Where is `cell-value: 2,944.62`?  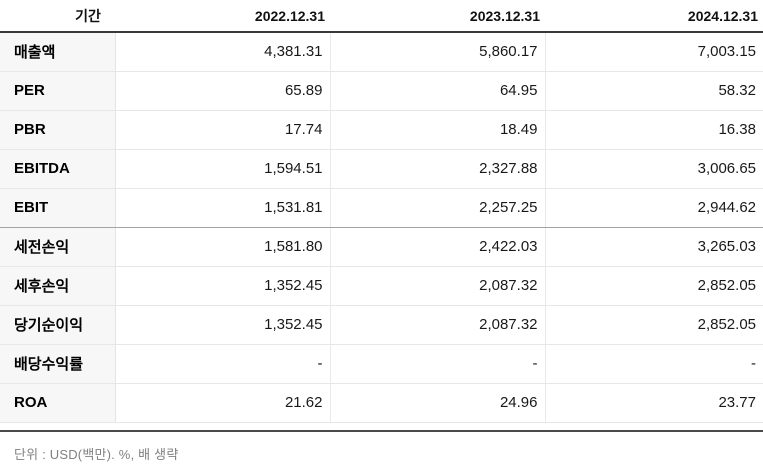
cell-value: 2,944.62 is located at coordinates (653, 208).